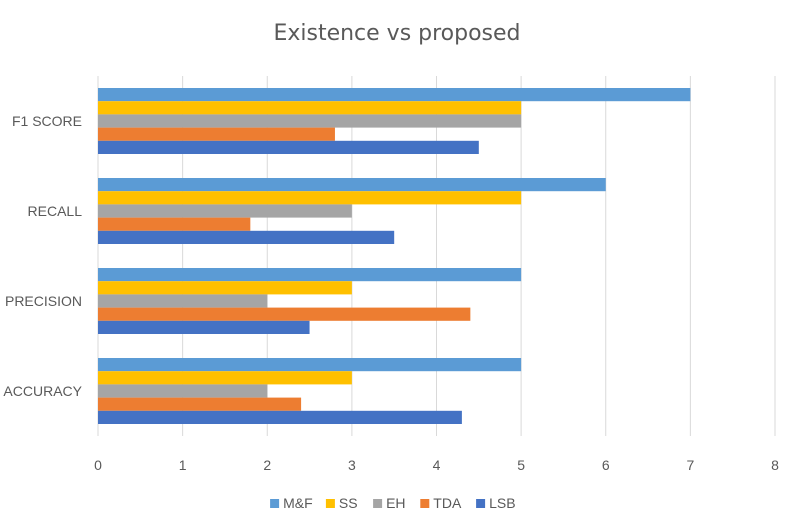  I want to click on legend-item: TDA, so click(441, 503).